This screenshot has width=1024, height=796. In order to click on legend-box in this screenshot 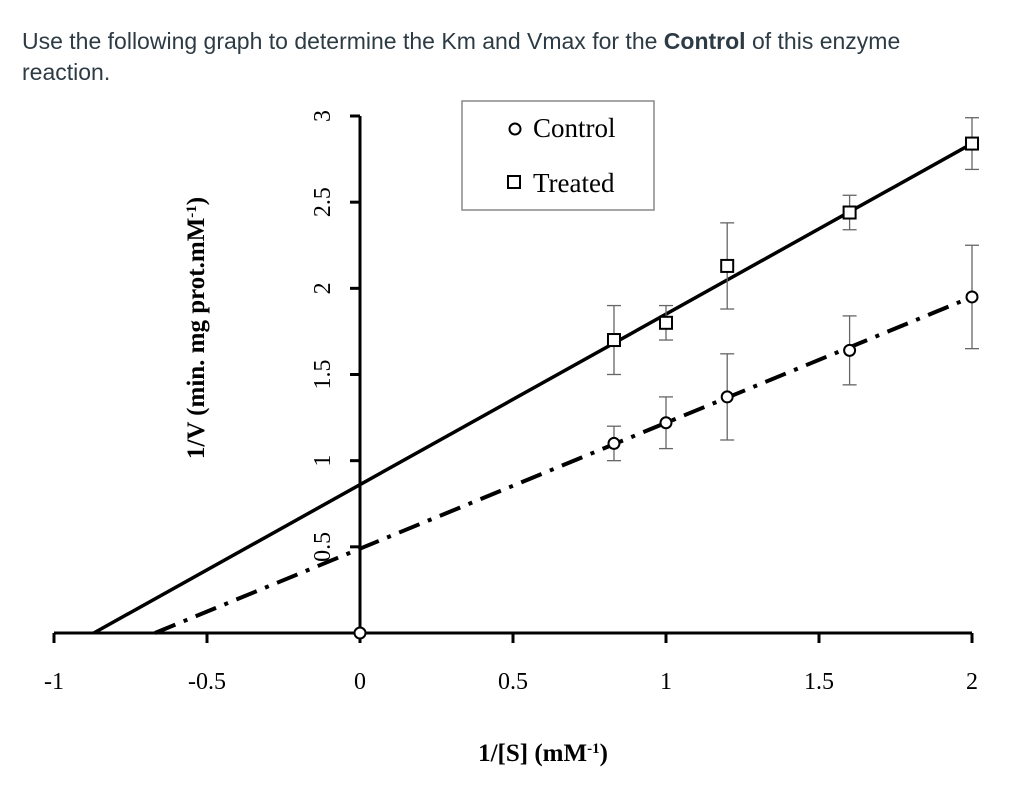, I will do `click(558, 155)`.